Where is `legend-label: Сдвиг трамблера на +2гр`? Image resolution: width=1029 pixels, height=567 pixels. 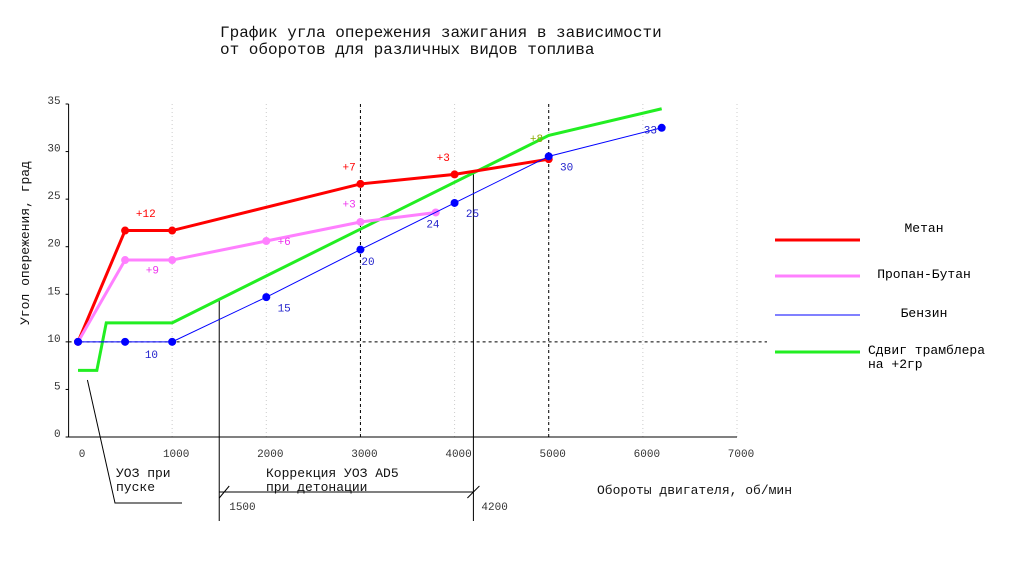
legend-label: Сдвиг трамблера на +2гр is located at coordinates (927, 357).